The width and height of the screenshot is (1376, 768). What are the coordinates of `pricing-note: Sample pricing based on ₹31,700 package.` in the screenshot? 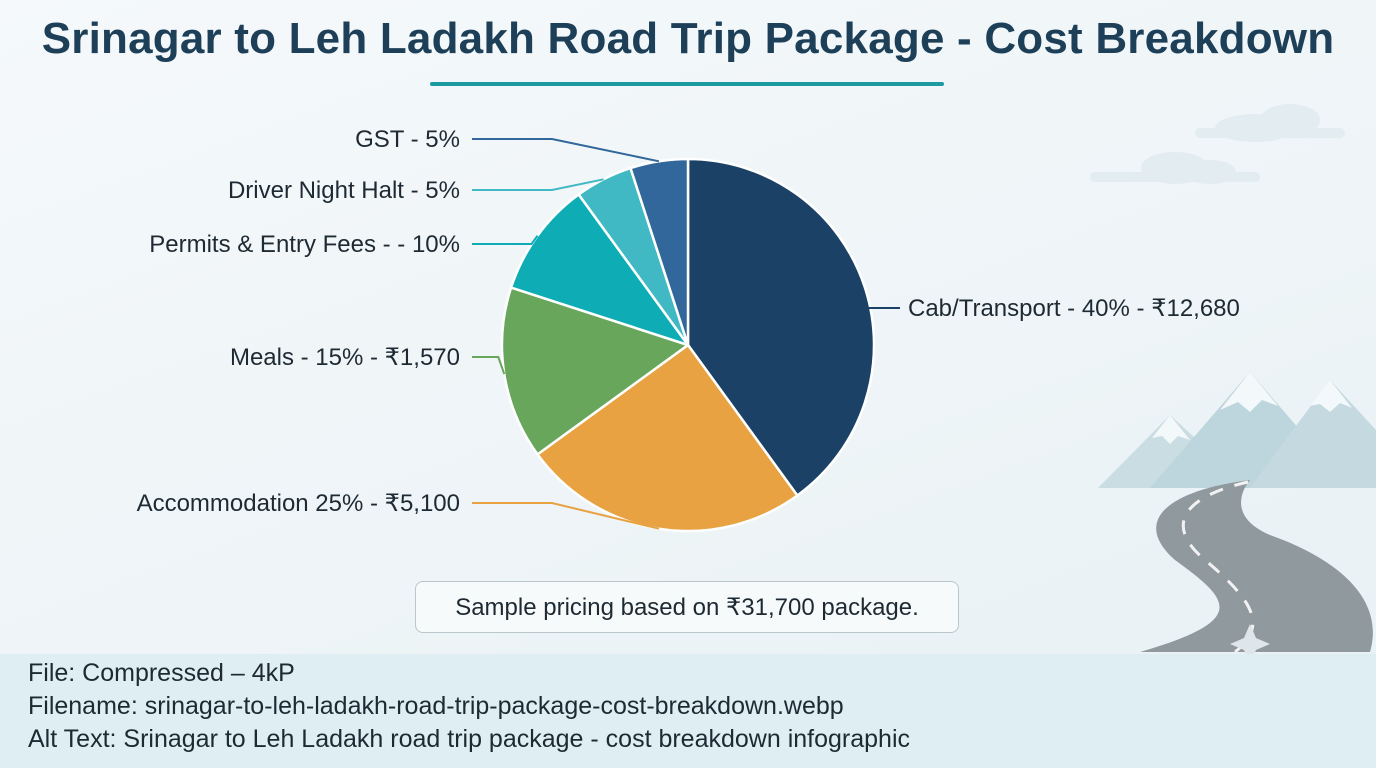 It's located at (687, 607).